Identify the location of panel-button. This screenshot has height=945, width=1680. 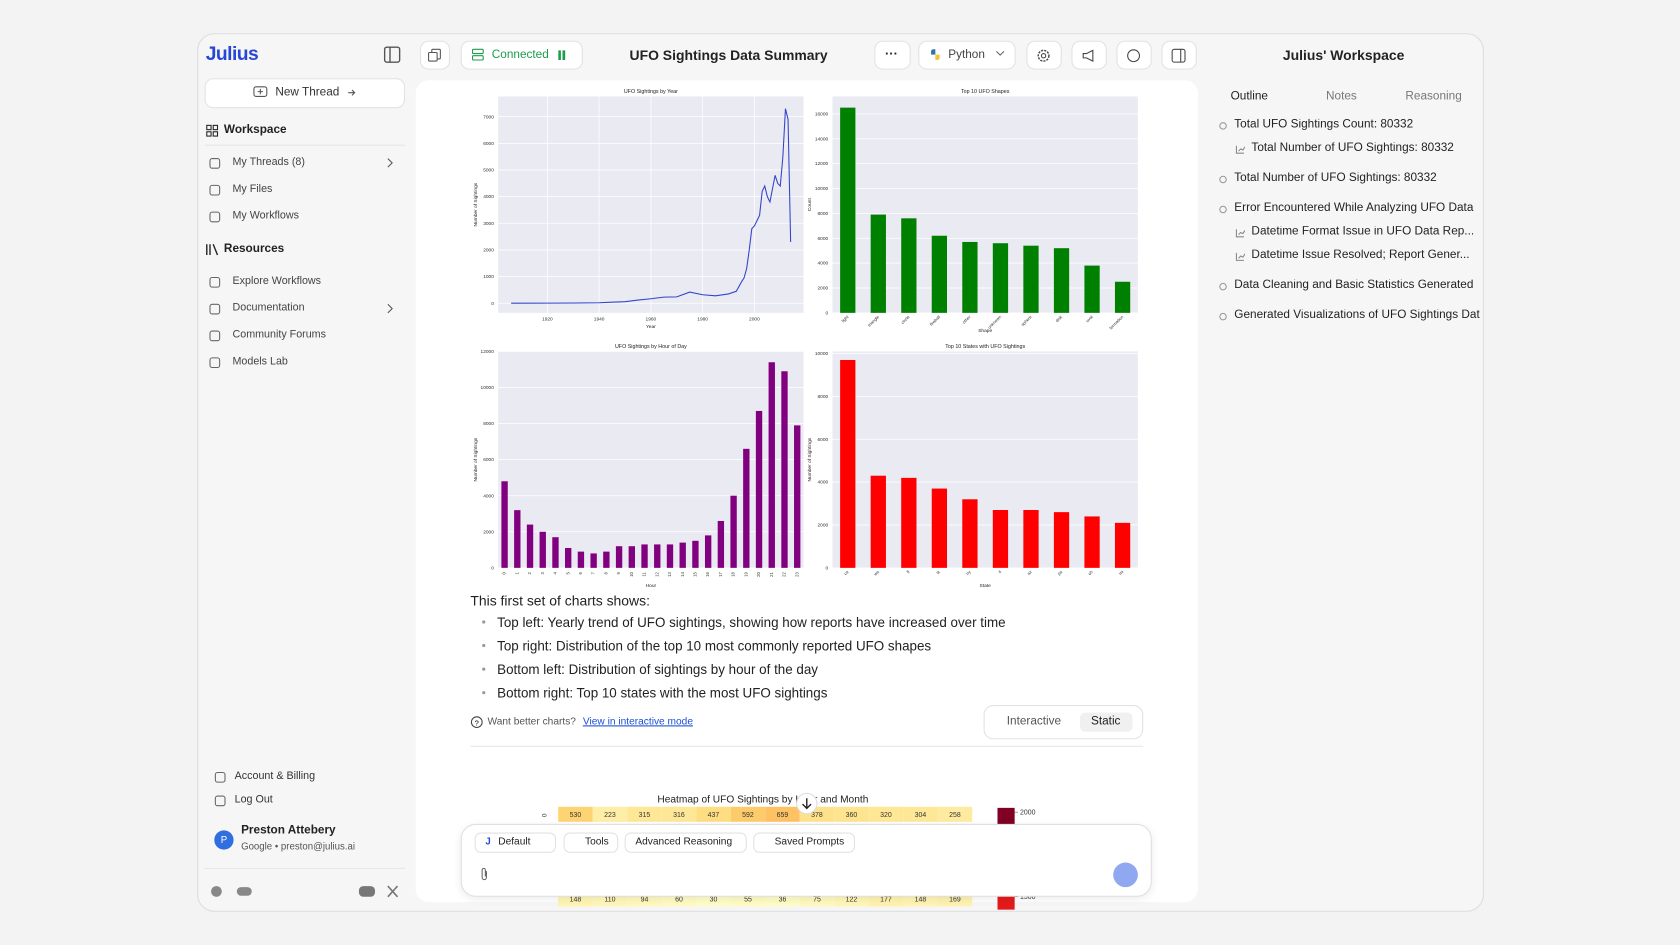
(1179, 55).